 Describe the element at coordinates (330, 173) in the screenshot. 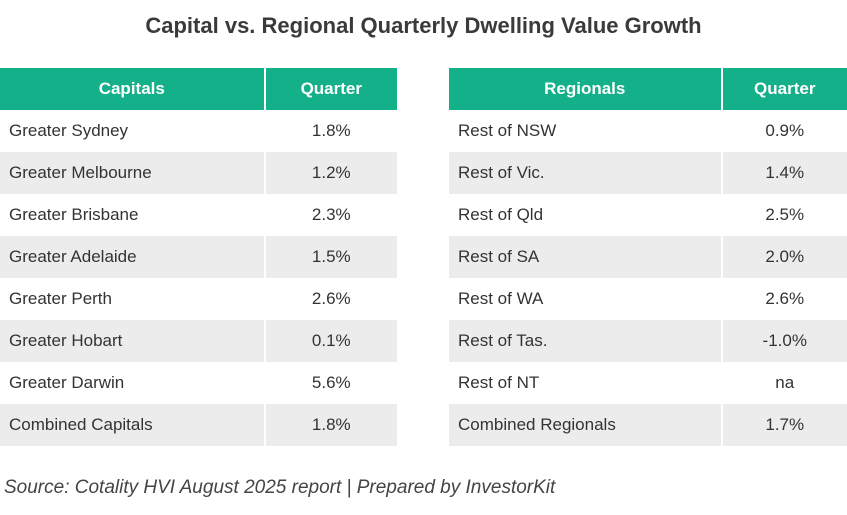

I see `value-cell: 1.2%` at that location.